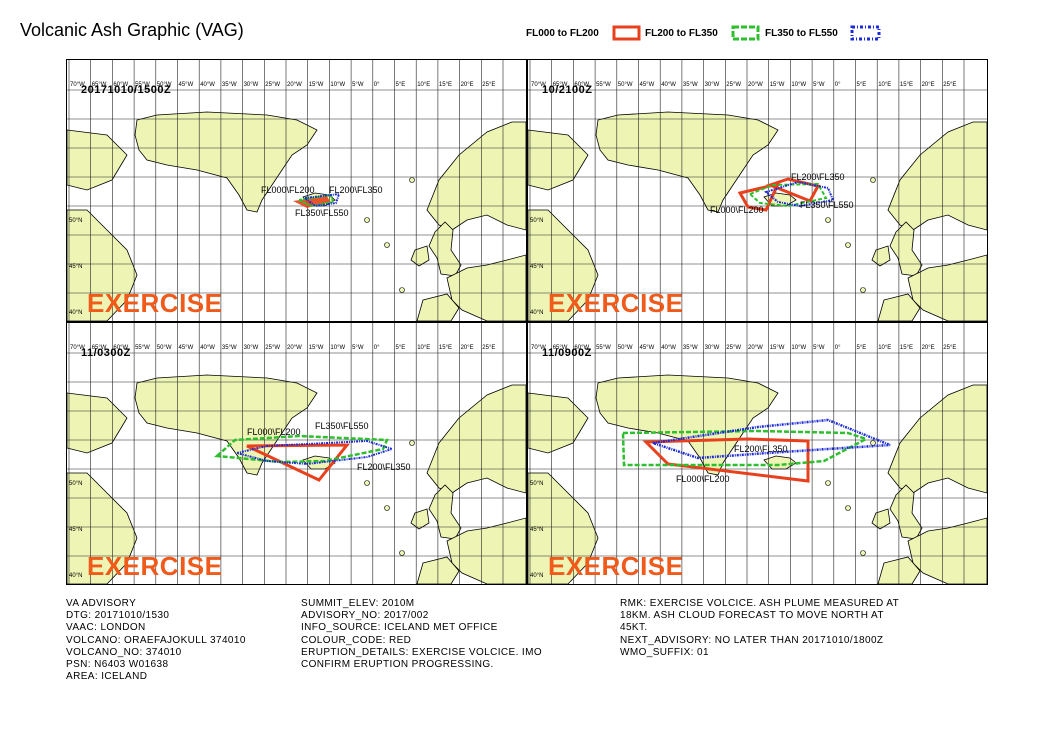 Image resolution: width=1052 pixels, height=744 pixels. What do you see at coordinates (397, 665) in the screenshot?
I see `advisory-line: CONFIRM ERUPTION PROGRESSING.` at bounding box center [397, 665].